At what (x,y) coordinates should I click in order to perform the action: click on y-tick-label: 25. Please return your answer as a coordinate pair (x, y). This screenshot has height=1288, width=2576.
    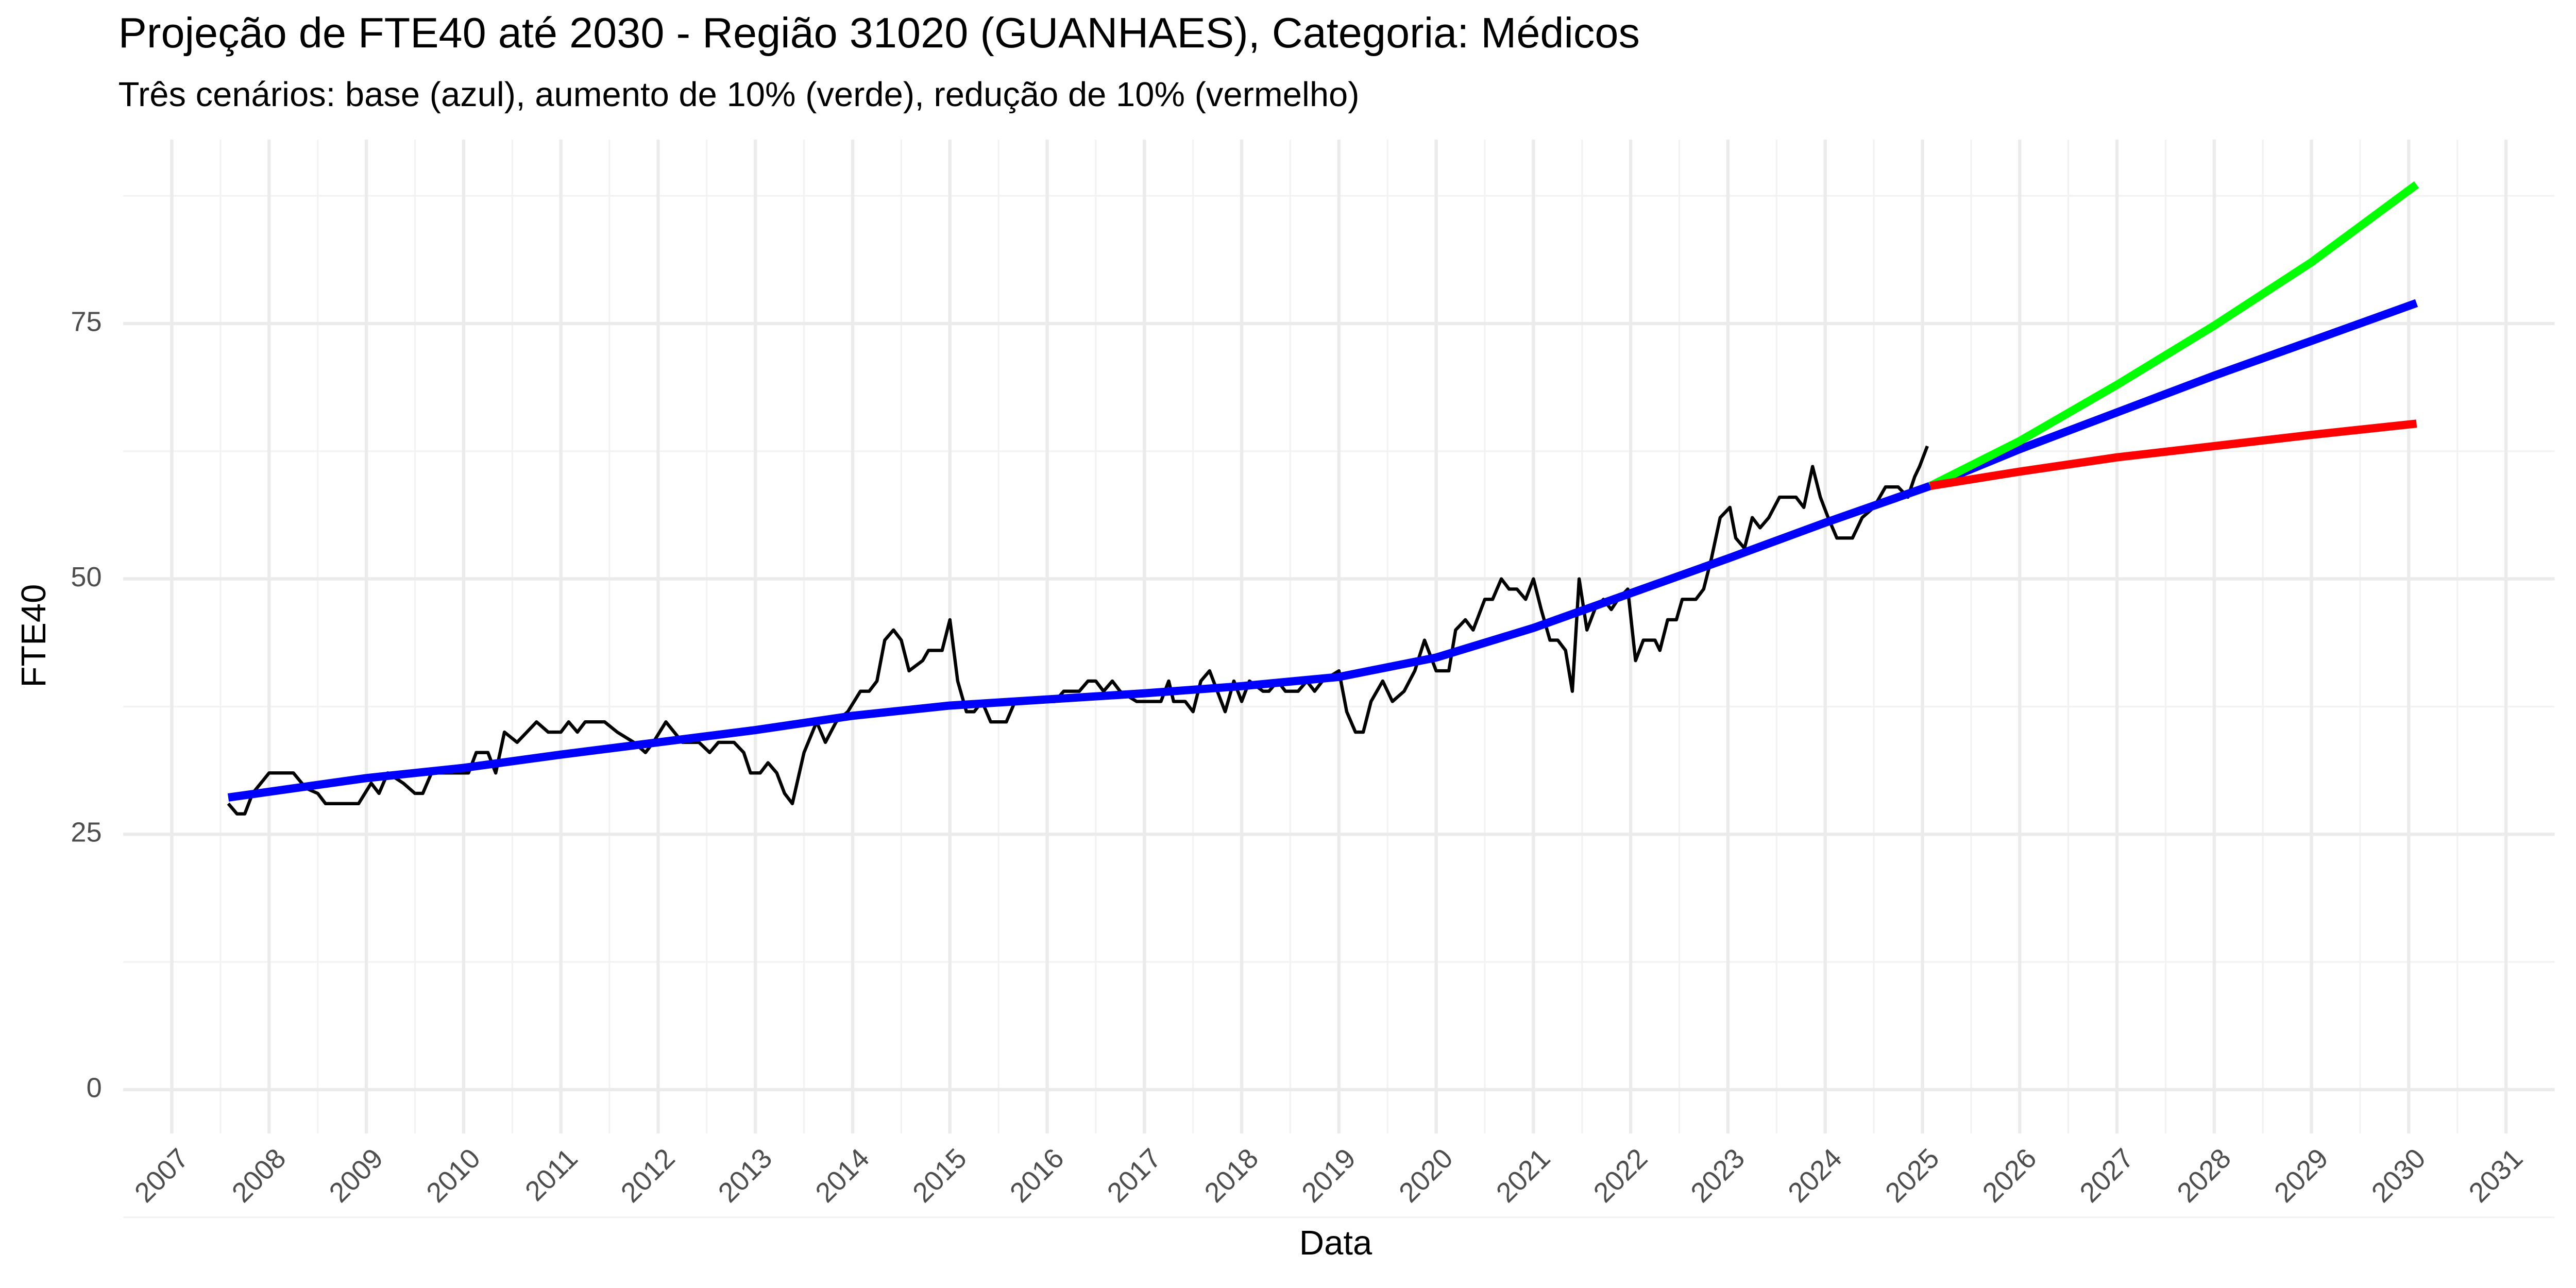
    Looking at the image, I should click on (86, 832).